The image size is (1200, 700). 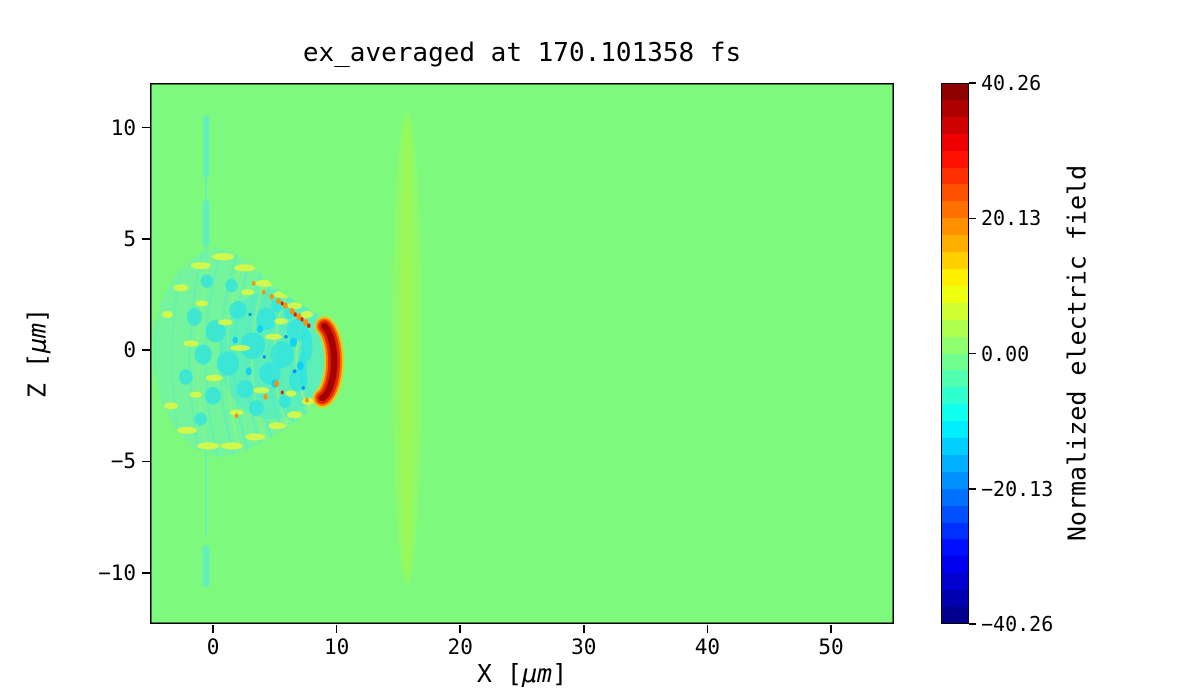 I want to click on colorbar-label: Normalized electric field, so click(x=1077, y=353).